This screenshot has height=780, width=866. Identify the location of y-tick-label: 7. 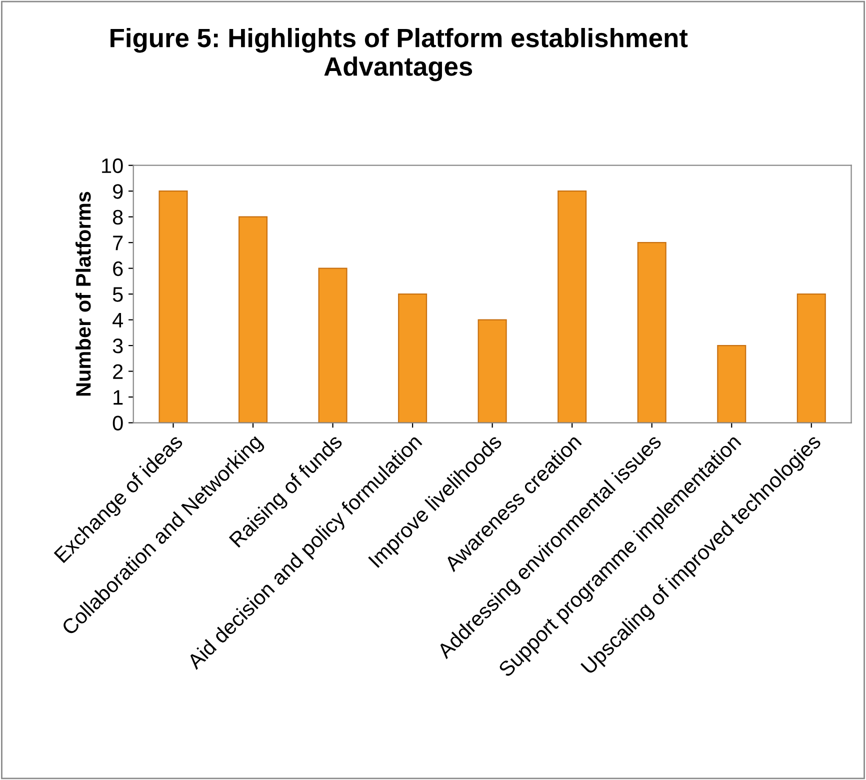
(118, 243).